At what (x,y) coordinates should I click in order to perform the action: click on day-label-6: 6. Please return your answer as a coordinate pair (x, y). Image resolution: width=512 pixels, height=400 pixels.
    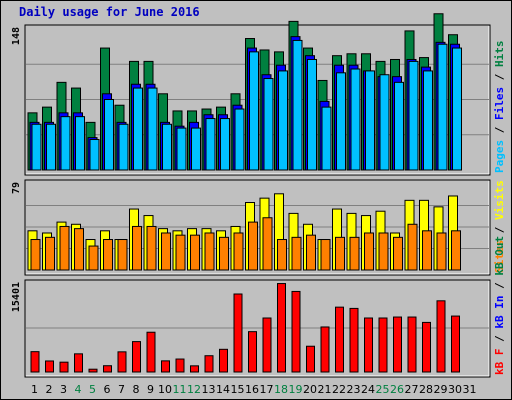
    Looking at the image, I should click on (107, 389).